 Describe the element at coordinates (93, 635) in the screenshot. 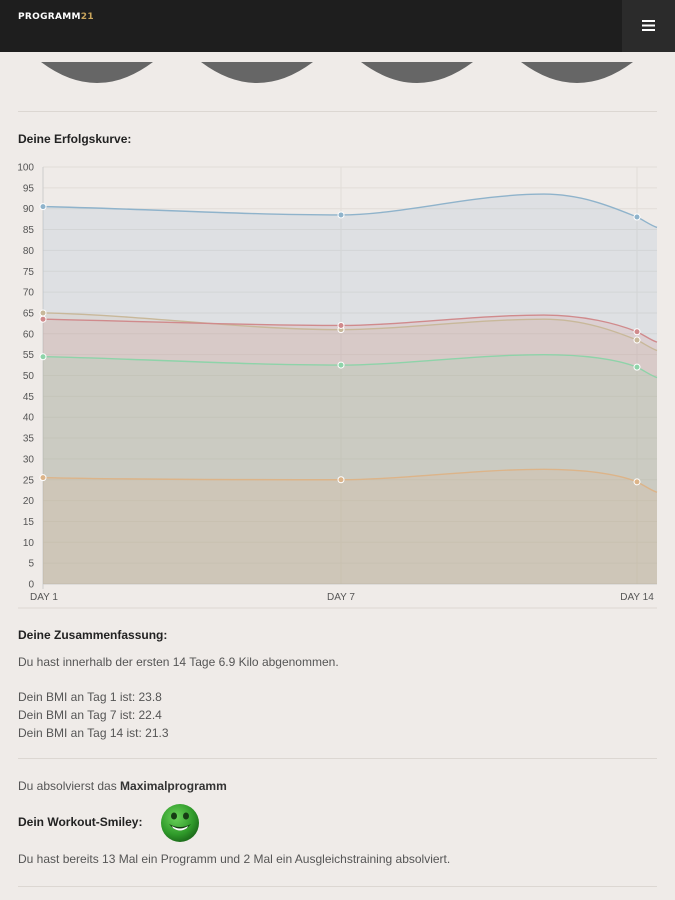

I see `summary-heading: Deine Zusammenfassung:` at that location.